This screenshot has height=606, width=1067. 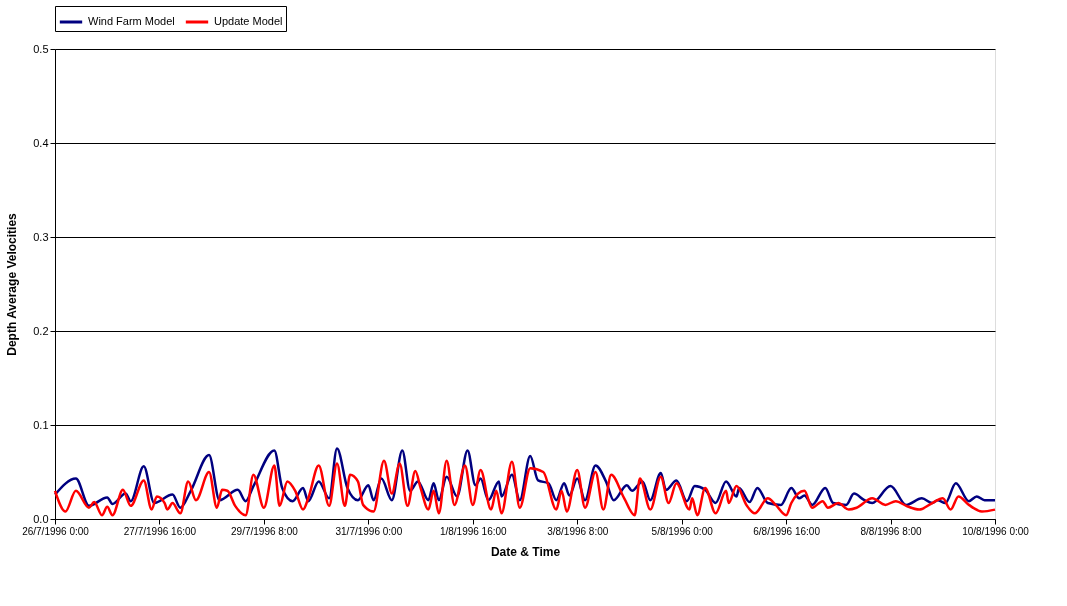 I want to click on y-axis-title: Depth Average Velocities, so click(x=12, y=284).